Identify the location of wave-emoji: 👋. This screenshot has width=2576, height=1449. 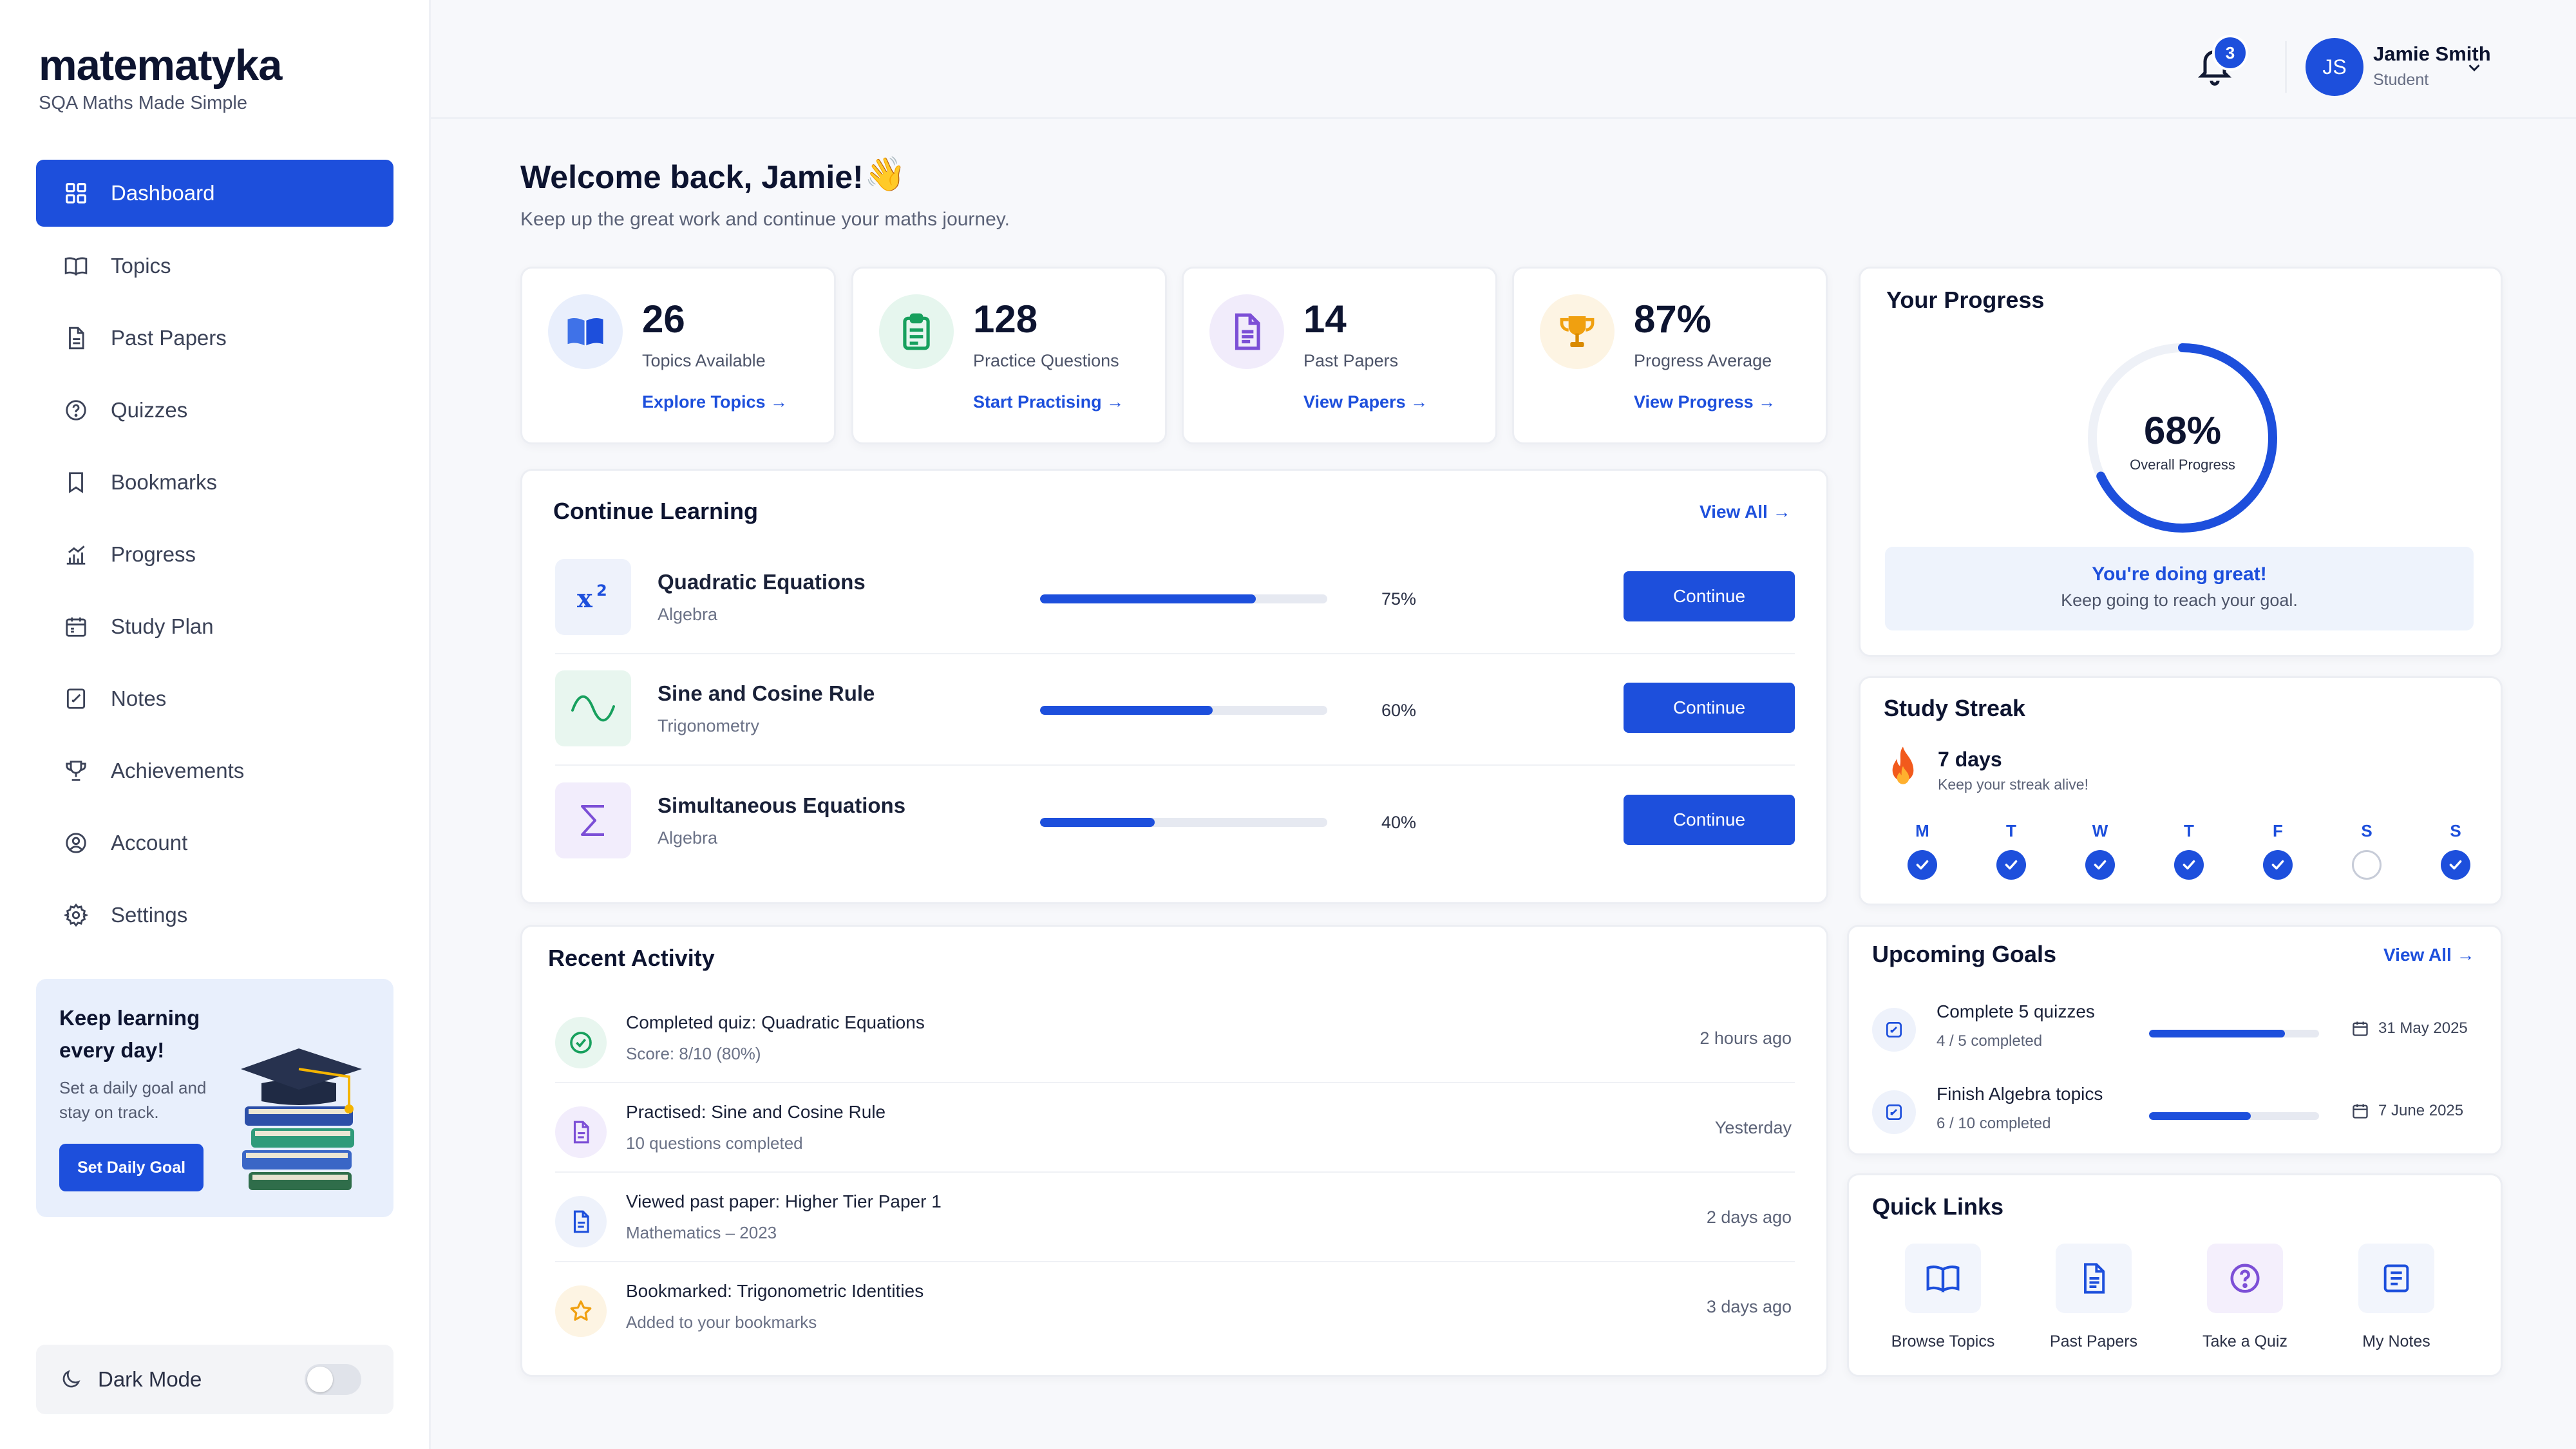
(885, 175).